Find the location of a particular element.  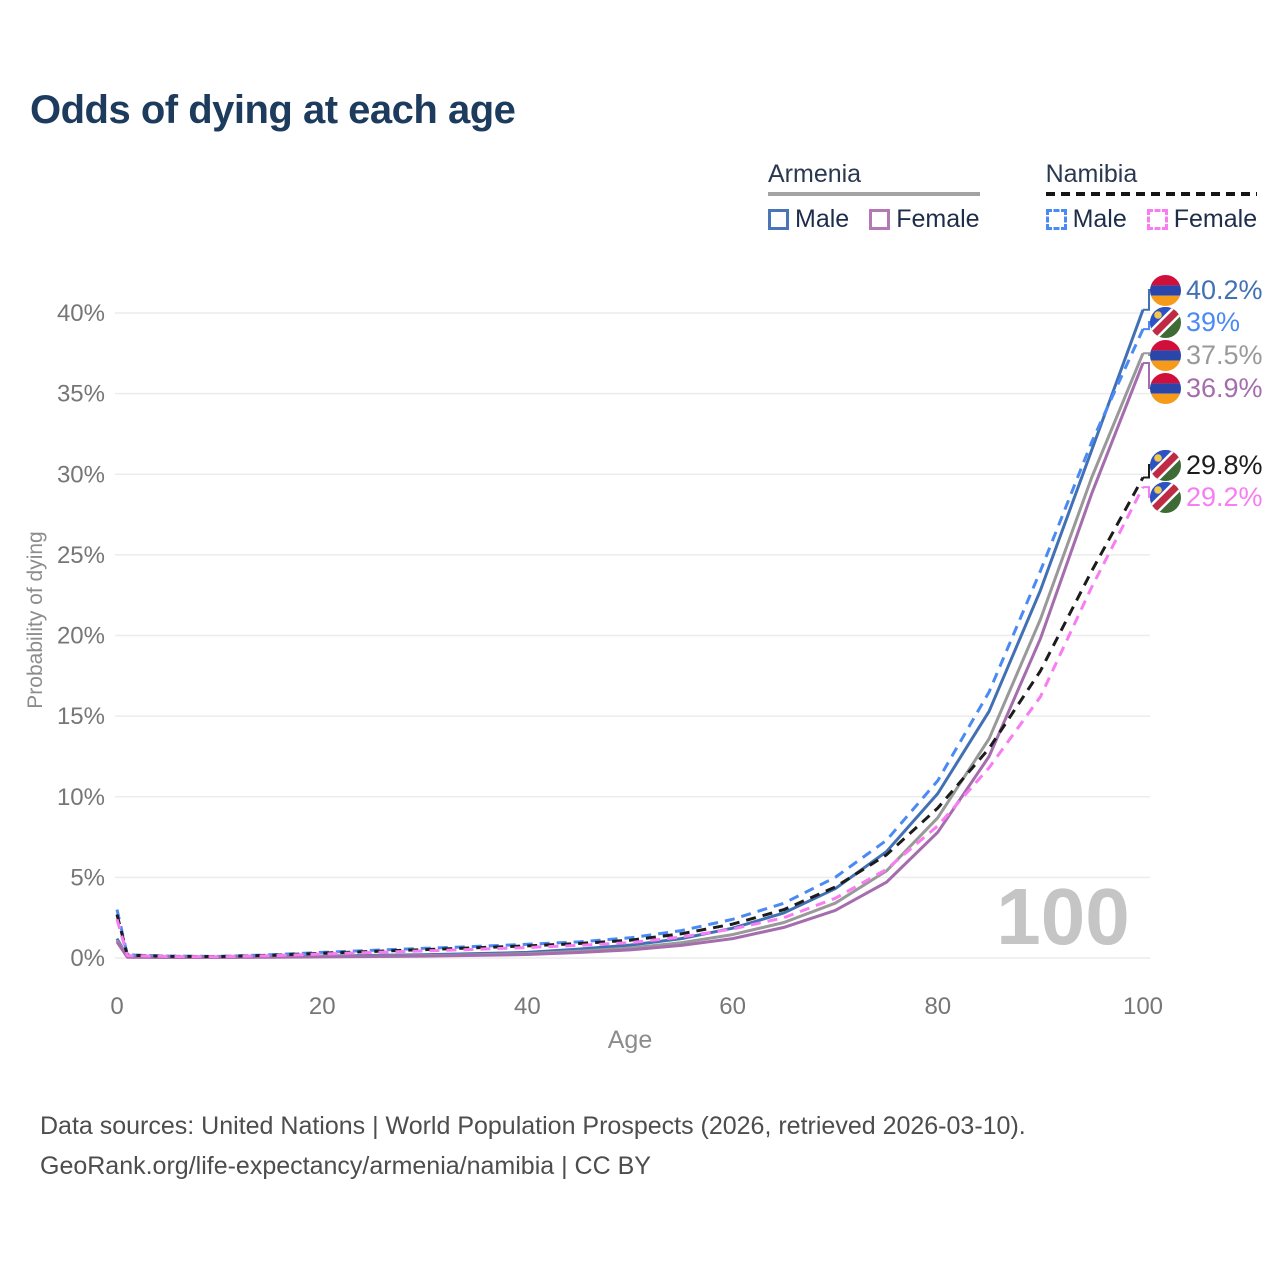

x-tick-label: 100 is located at coordinates (1143, 1006).